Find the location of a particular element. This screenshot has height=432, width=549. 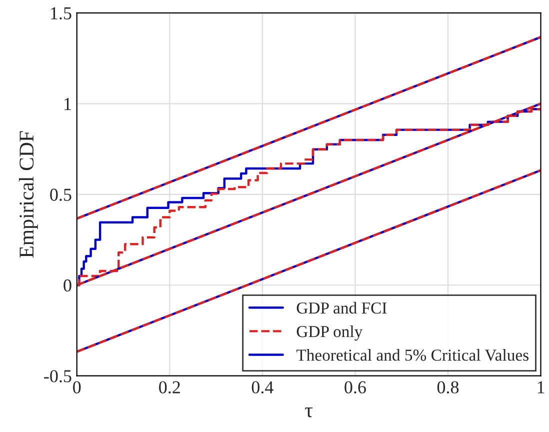

x-tick-label: 0.4 is located at coordinates (263, 387).